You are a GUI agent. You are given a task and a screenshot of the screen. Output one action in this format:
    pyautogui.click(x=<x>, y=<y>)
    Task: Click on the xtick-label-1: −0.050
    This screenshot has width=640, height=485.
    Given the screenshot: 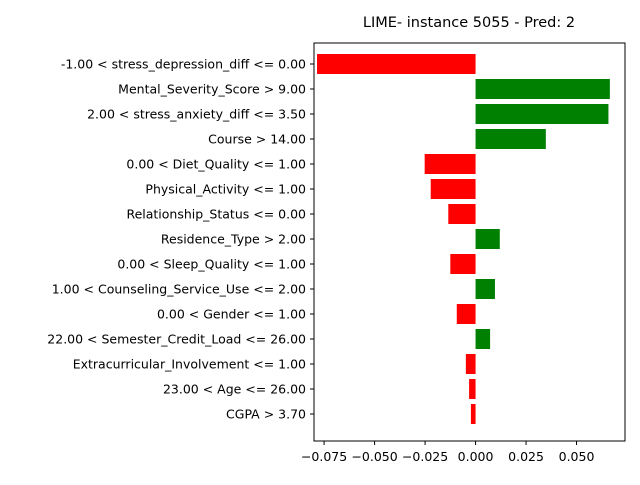 What is the action you would take?
    pyautogui.click(x=374, y=456)
    